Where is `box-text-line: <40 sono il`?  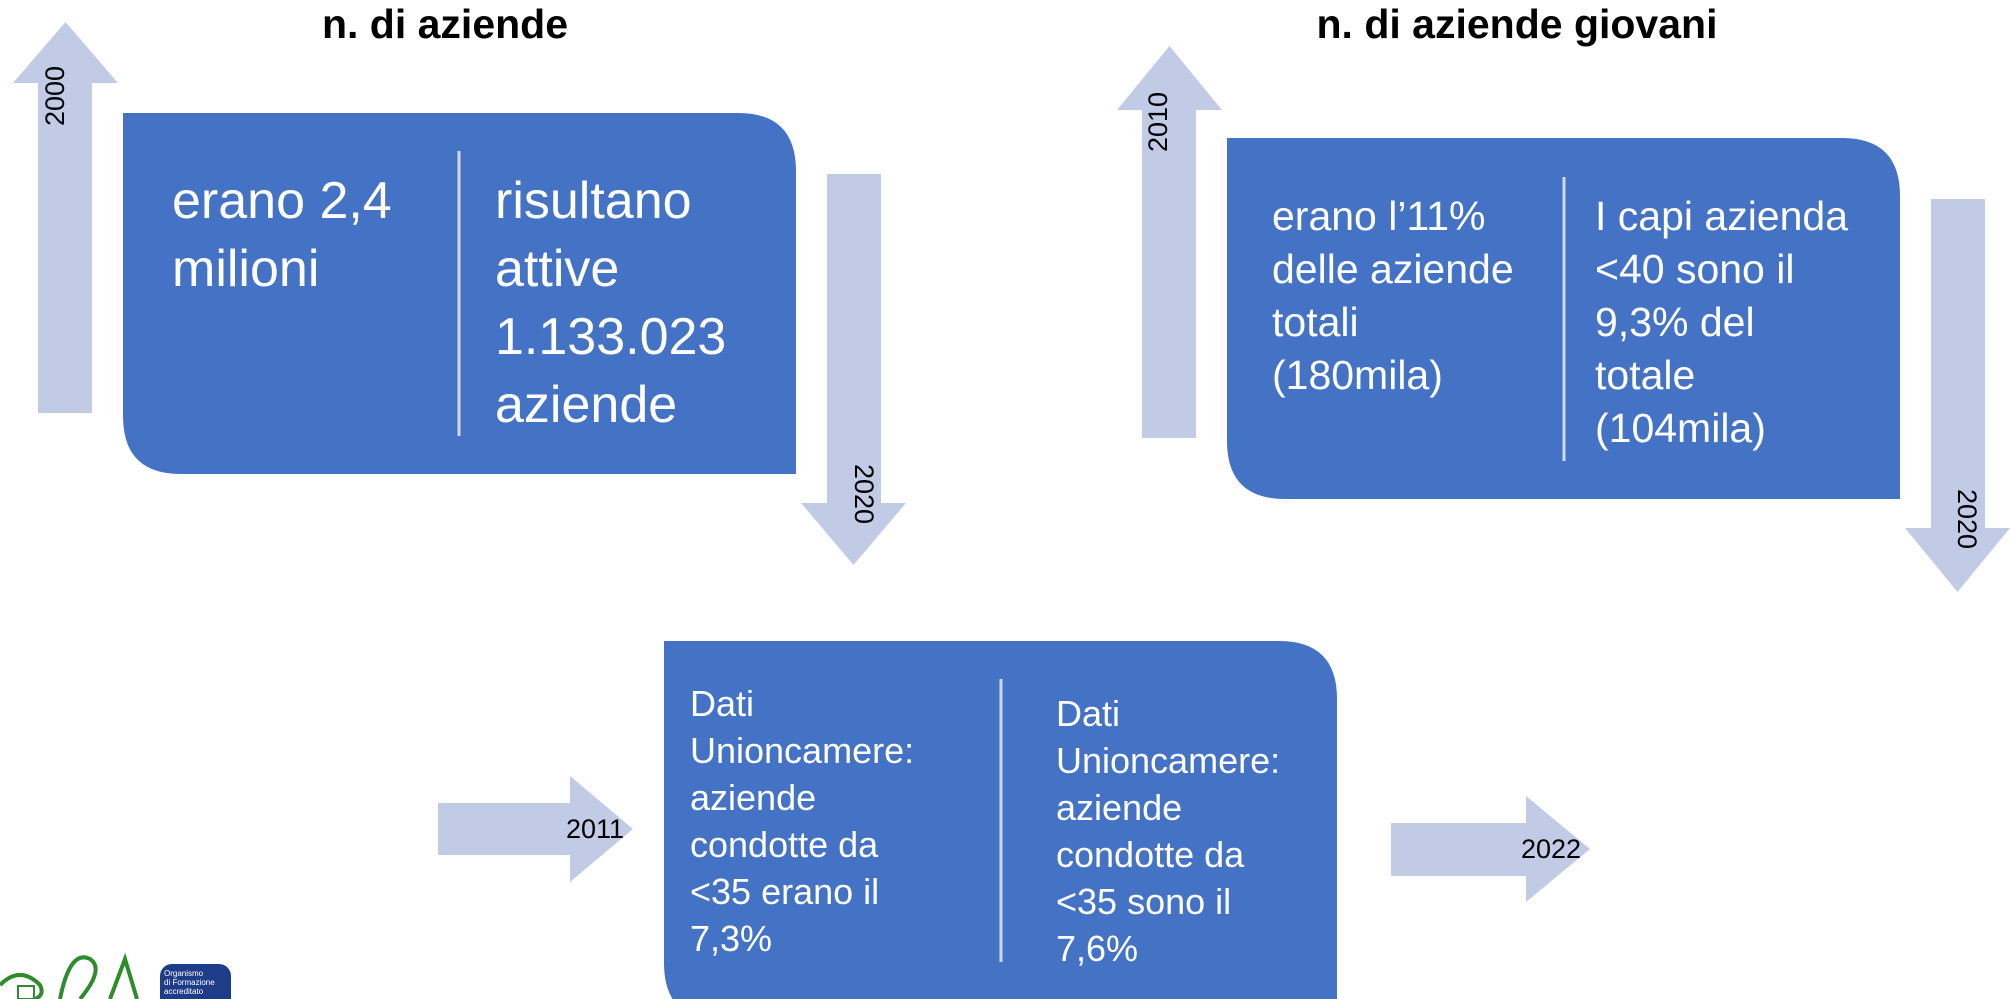
box-text-line: <40 sono il is located at coordinates (1694, 269).